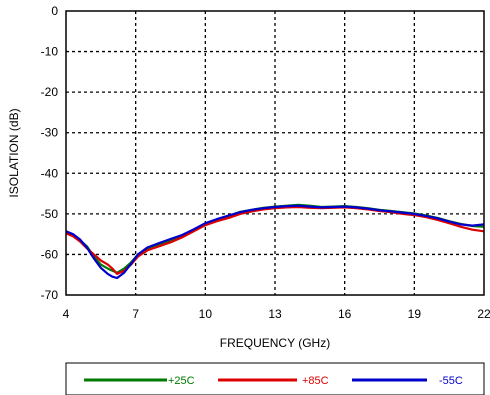 This screenshot has width=490, height=395. Describe the element at coordinates (66, 314) in the screenshot. I see `x-tick-label: 4` at that location.